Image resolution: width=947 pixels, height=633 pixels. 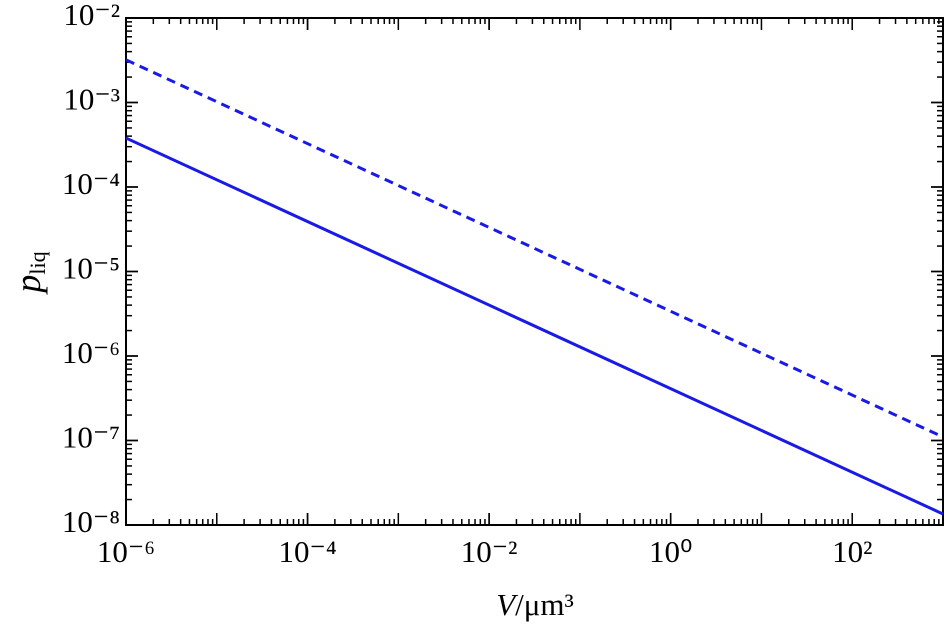 What do you see at coordinates (91, 99) in the screenshot?
I see `y-tick-label: 10⁻³` at bounding box center [91, 99].